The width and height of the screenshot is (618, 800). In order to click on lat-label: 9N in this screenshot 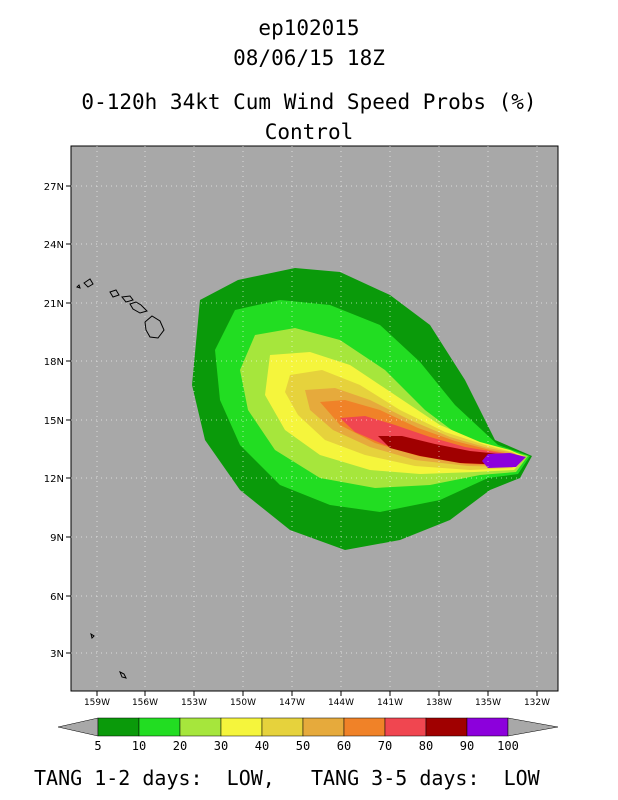, I will do `click(57, 538)`.